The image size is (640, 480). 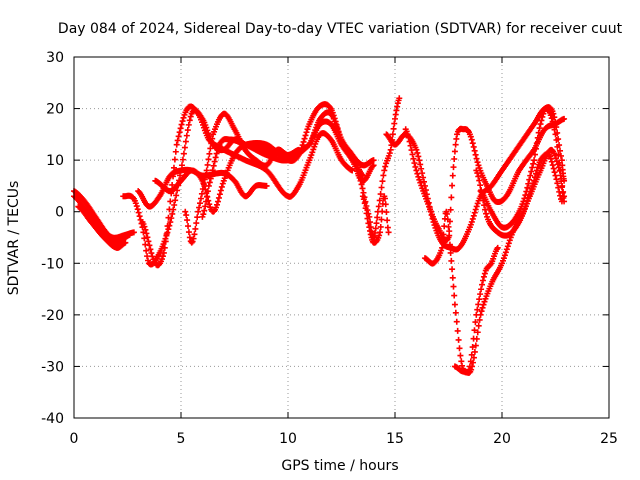 I want to click on y-tick-label: -40, so click(x=52, y=419).